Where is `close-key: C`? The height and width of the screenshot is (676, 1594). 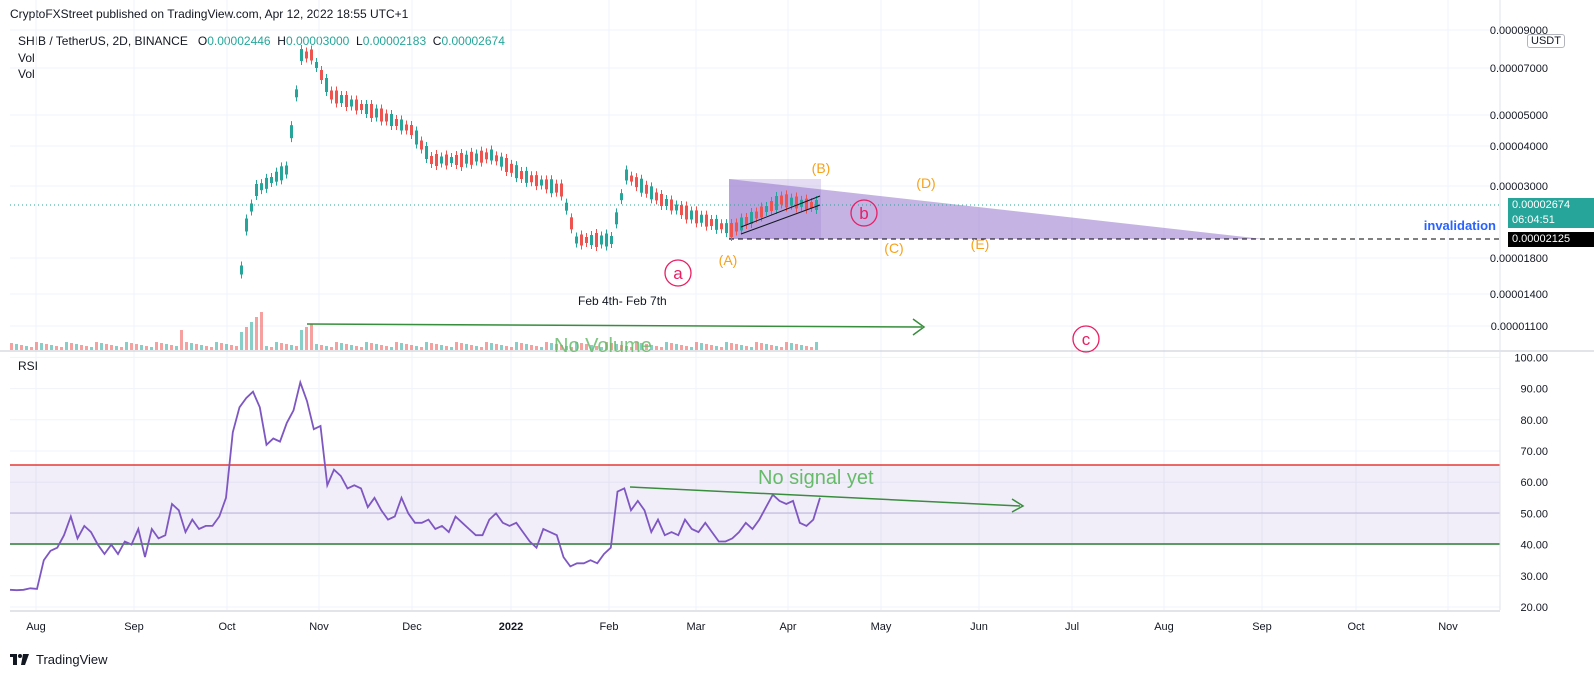
close-key: C is located at coordinates (437, 41).